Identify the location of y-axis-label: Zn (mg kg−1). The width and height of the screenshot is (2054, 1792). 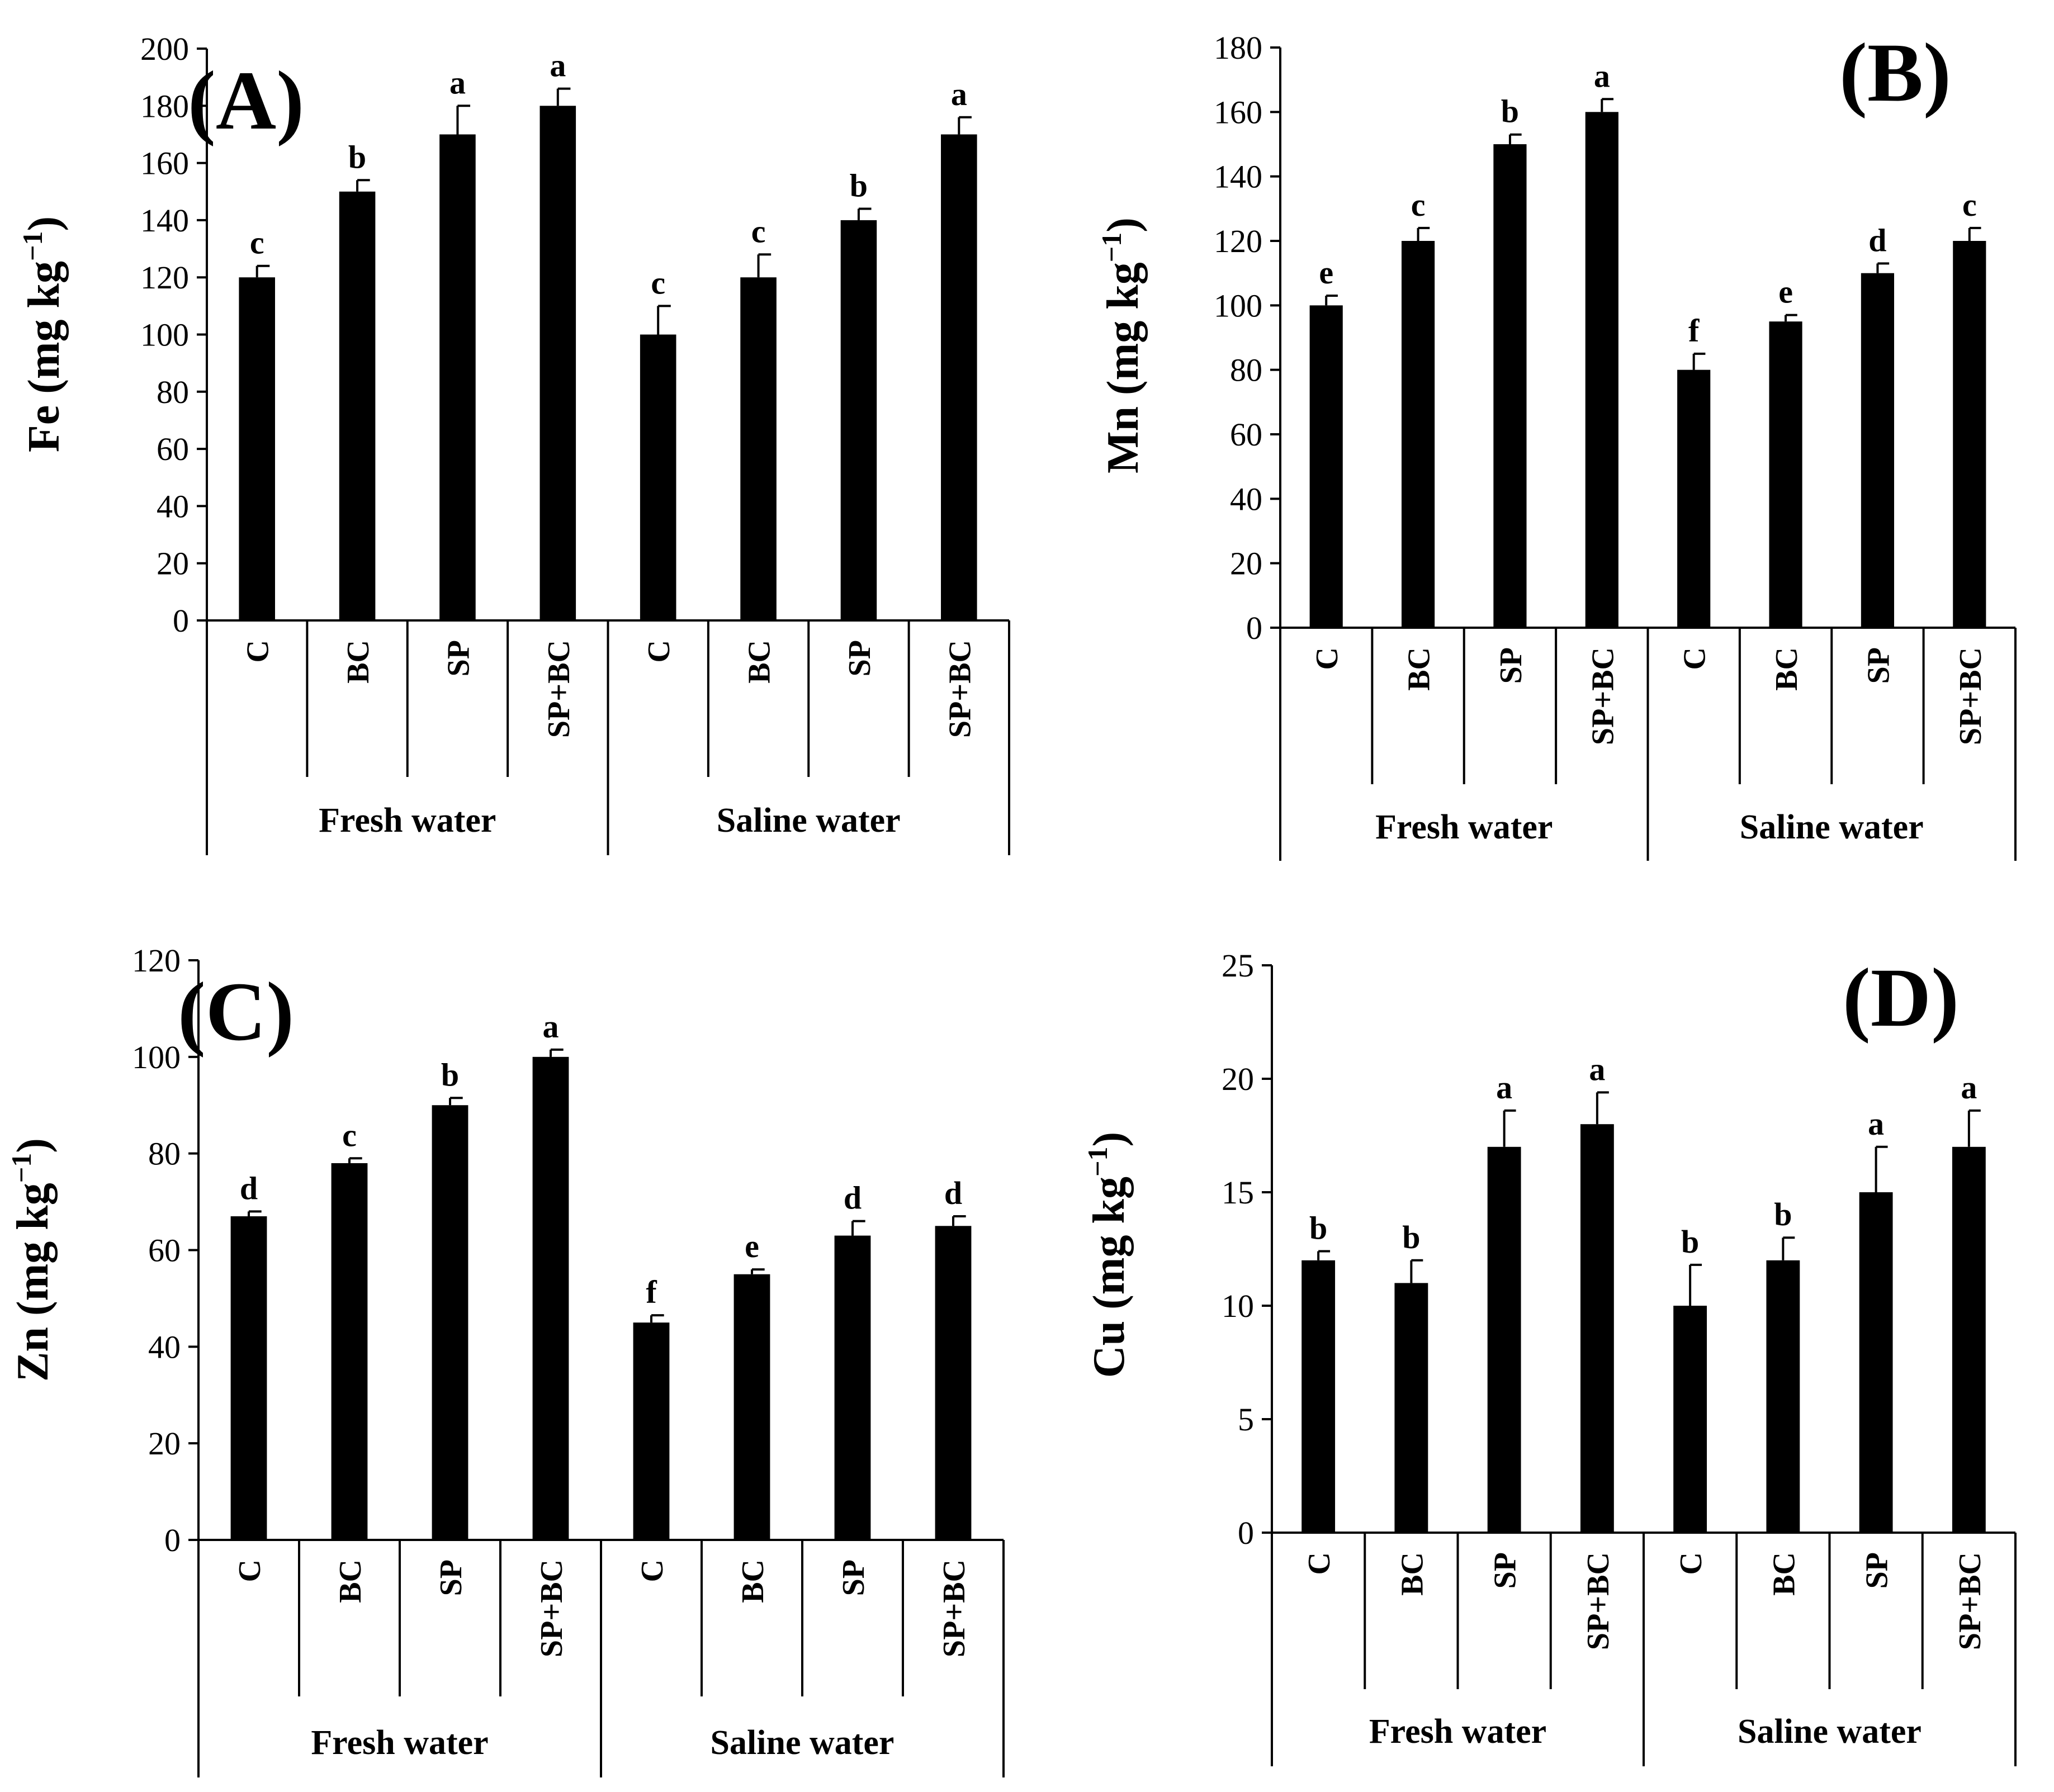
(32, 1260).